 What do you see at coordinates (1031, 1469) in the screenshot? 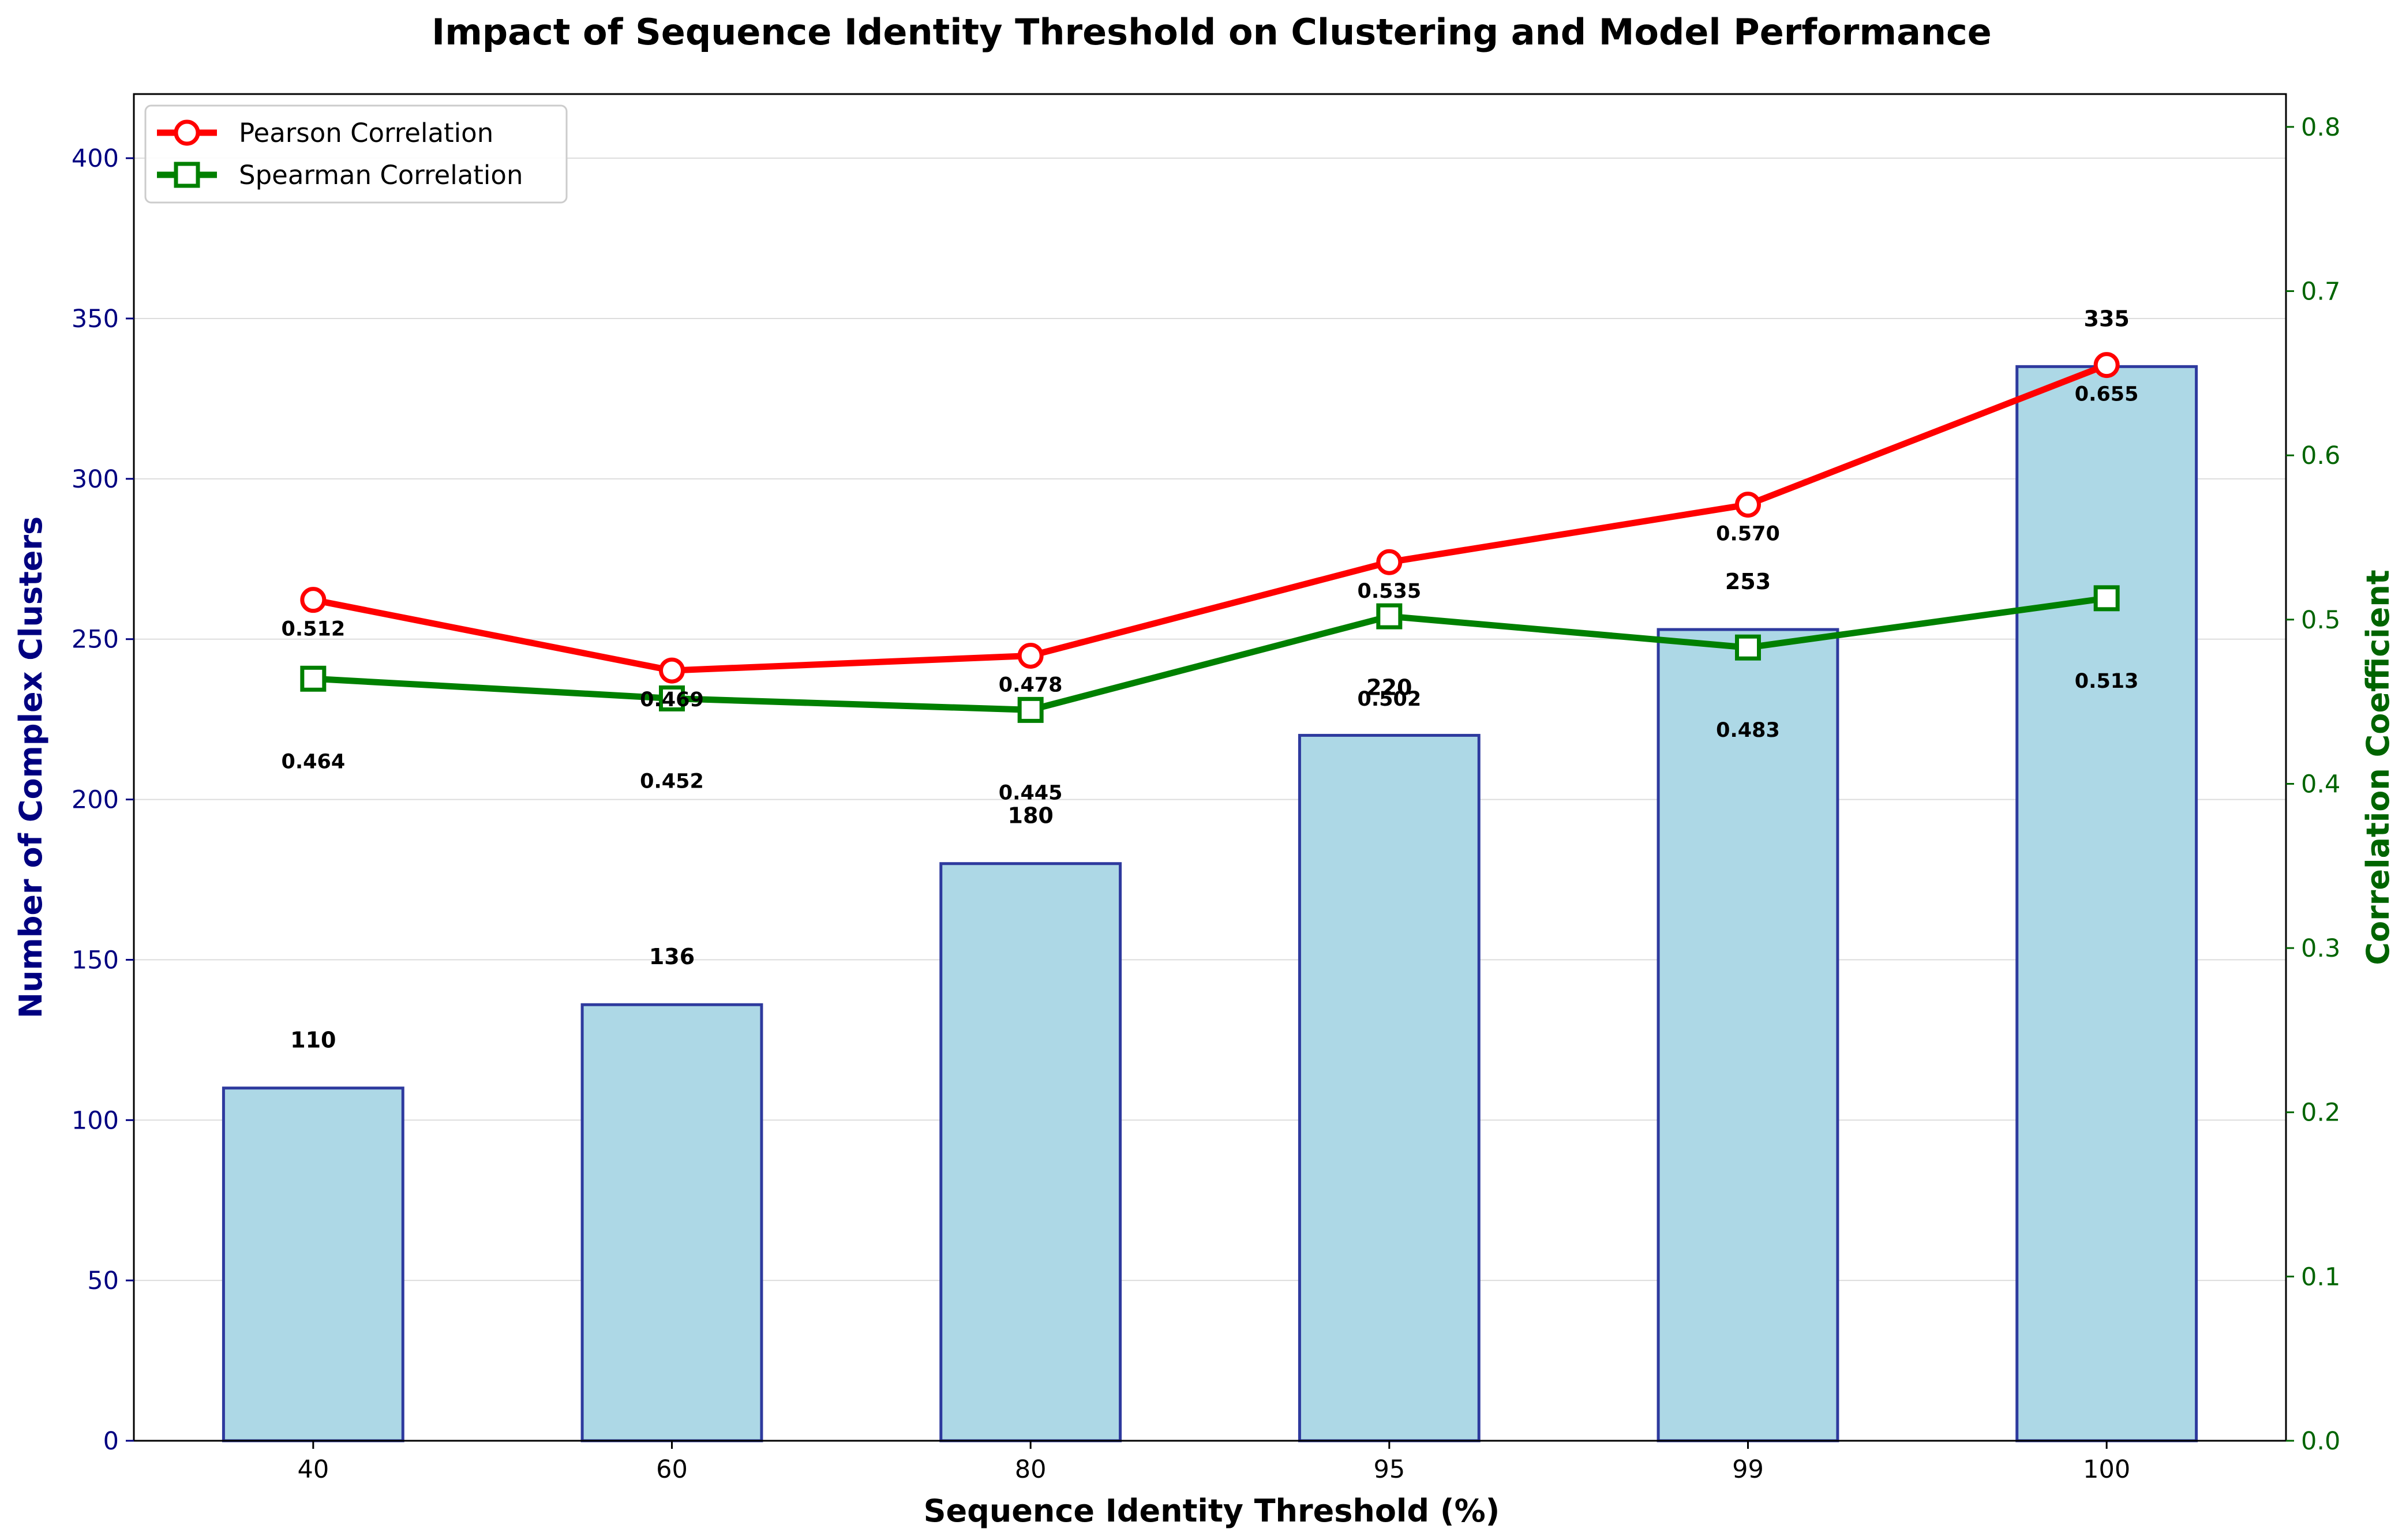
I see `x-tick-label: 80` at bounding box center [1031, 1469].